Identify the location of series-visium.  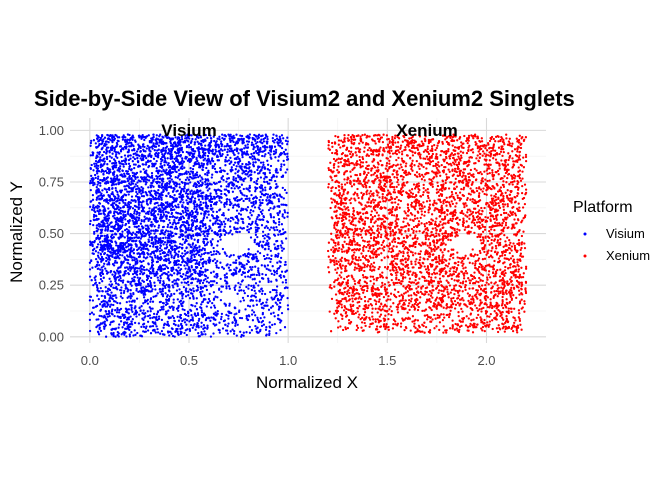
(189, 235).